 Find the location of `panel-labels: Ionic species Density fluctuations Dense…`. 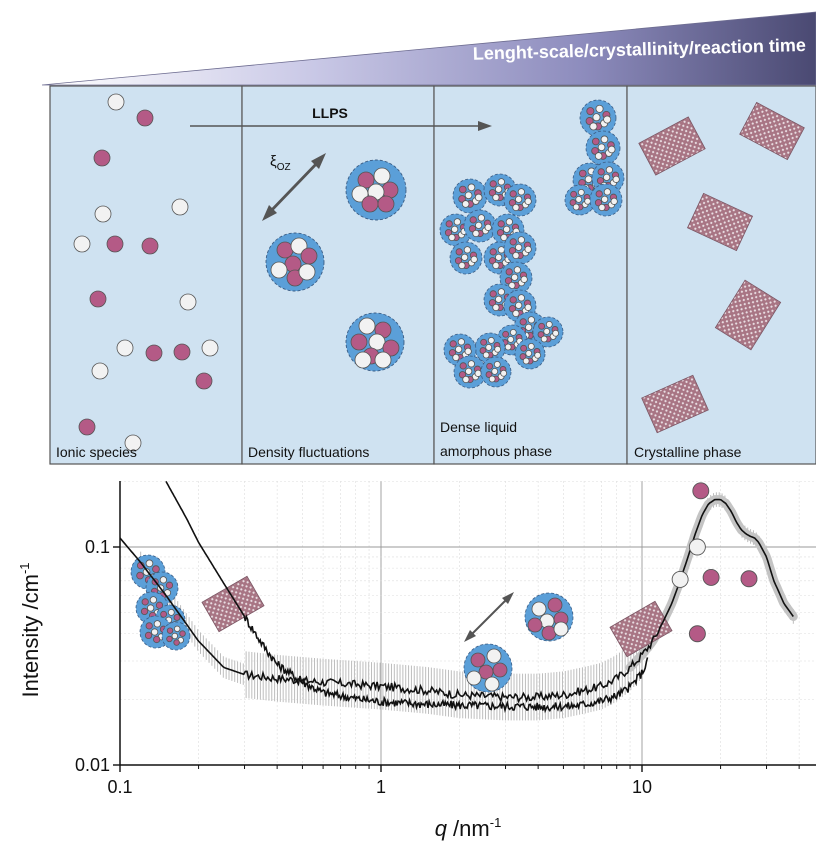

panel-labels: Ionic species Density fluctuations Dense… is located at coordinates (399, 439).